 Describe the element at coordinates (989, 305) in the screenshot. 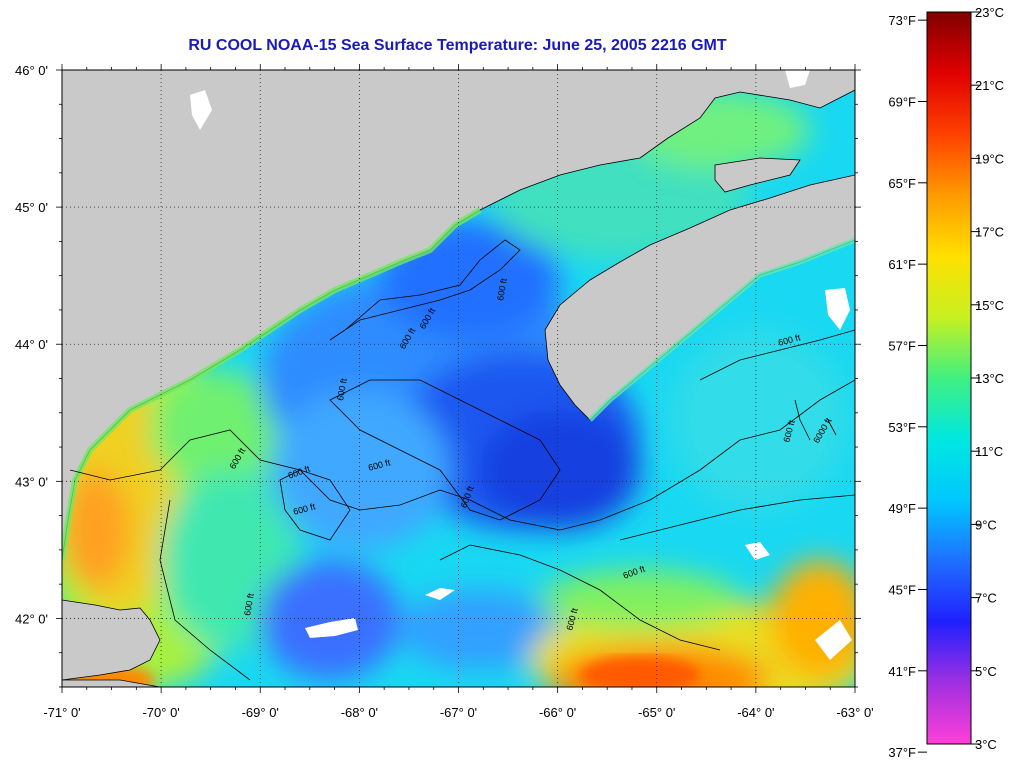

I see `colorbar-c-label: 15°C` at that location.